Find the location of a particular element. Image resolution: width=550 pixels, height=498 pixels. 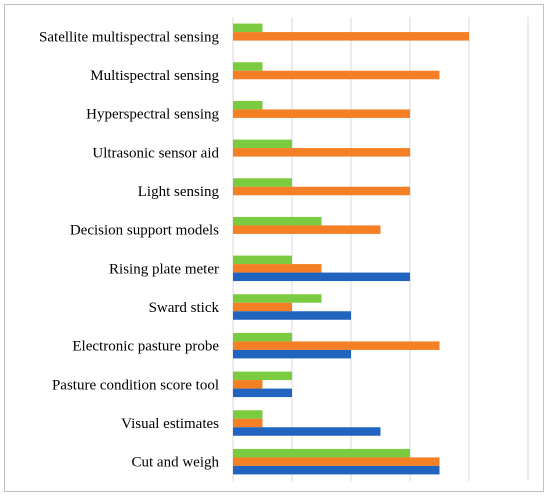

bar-series-2-satellite-multispectral-sensing is located at coordinates (351, 36).